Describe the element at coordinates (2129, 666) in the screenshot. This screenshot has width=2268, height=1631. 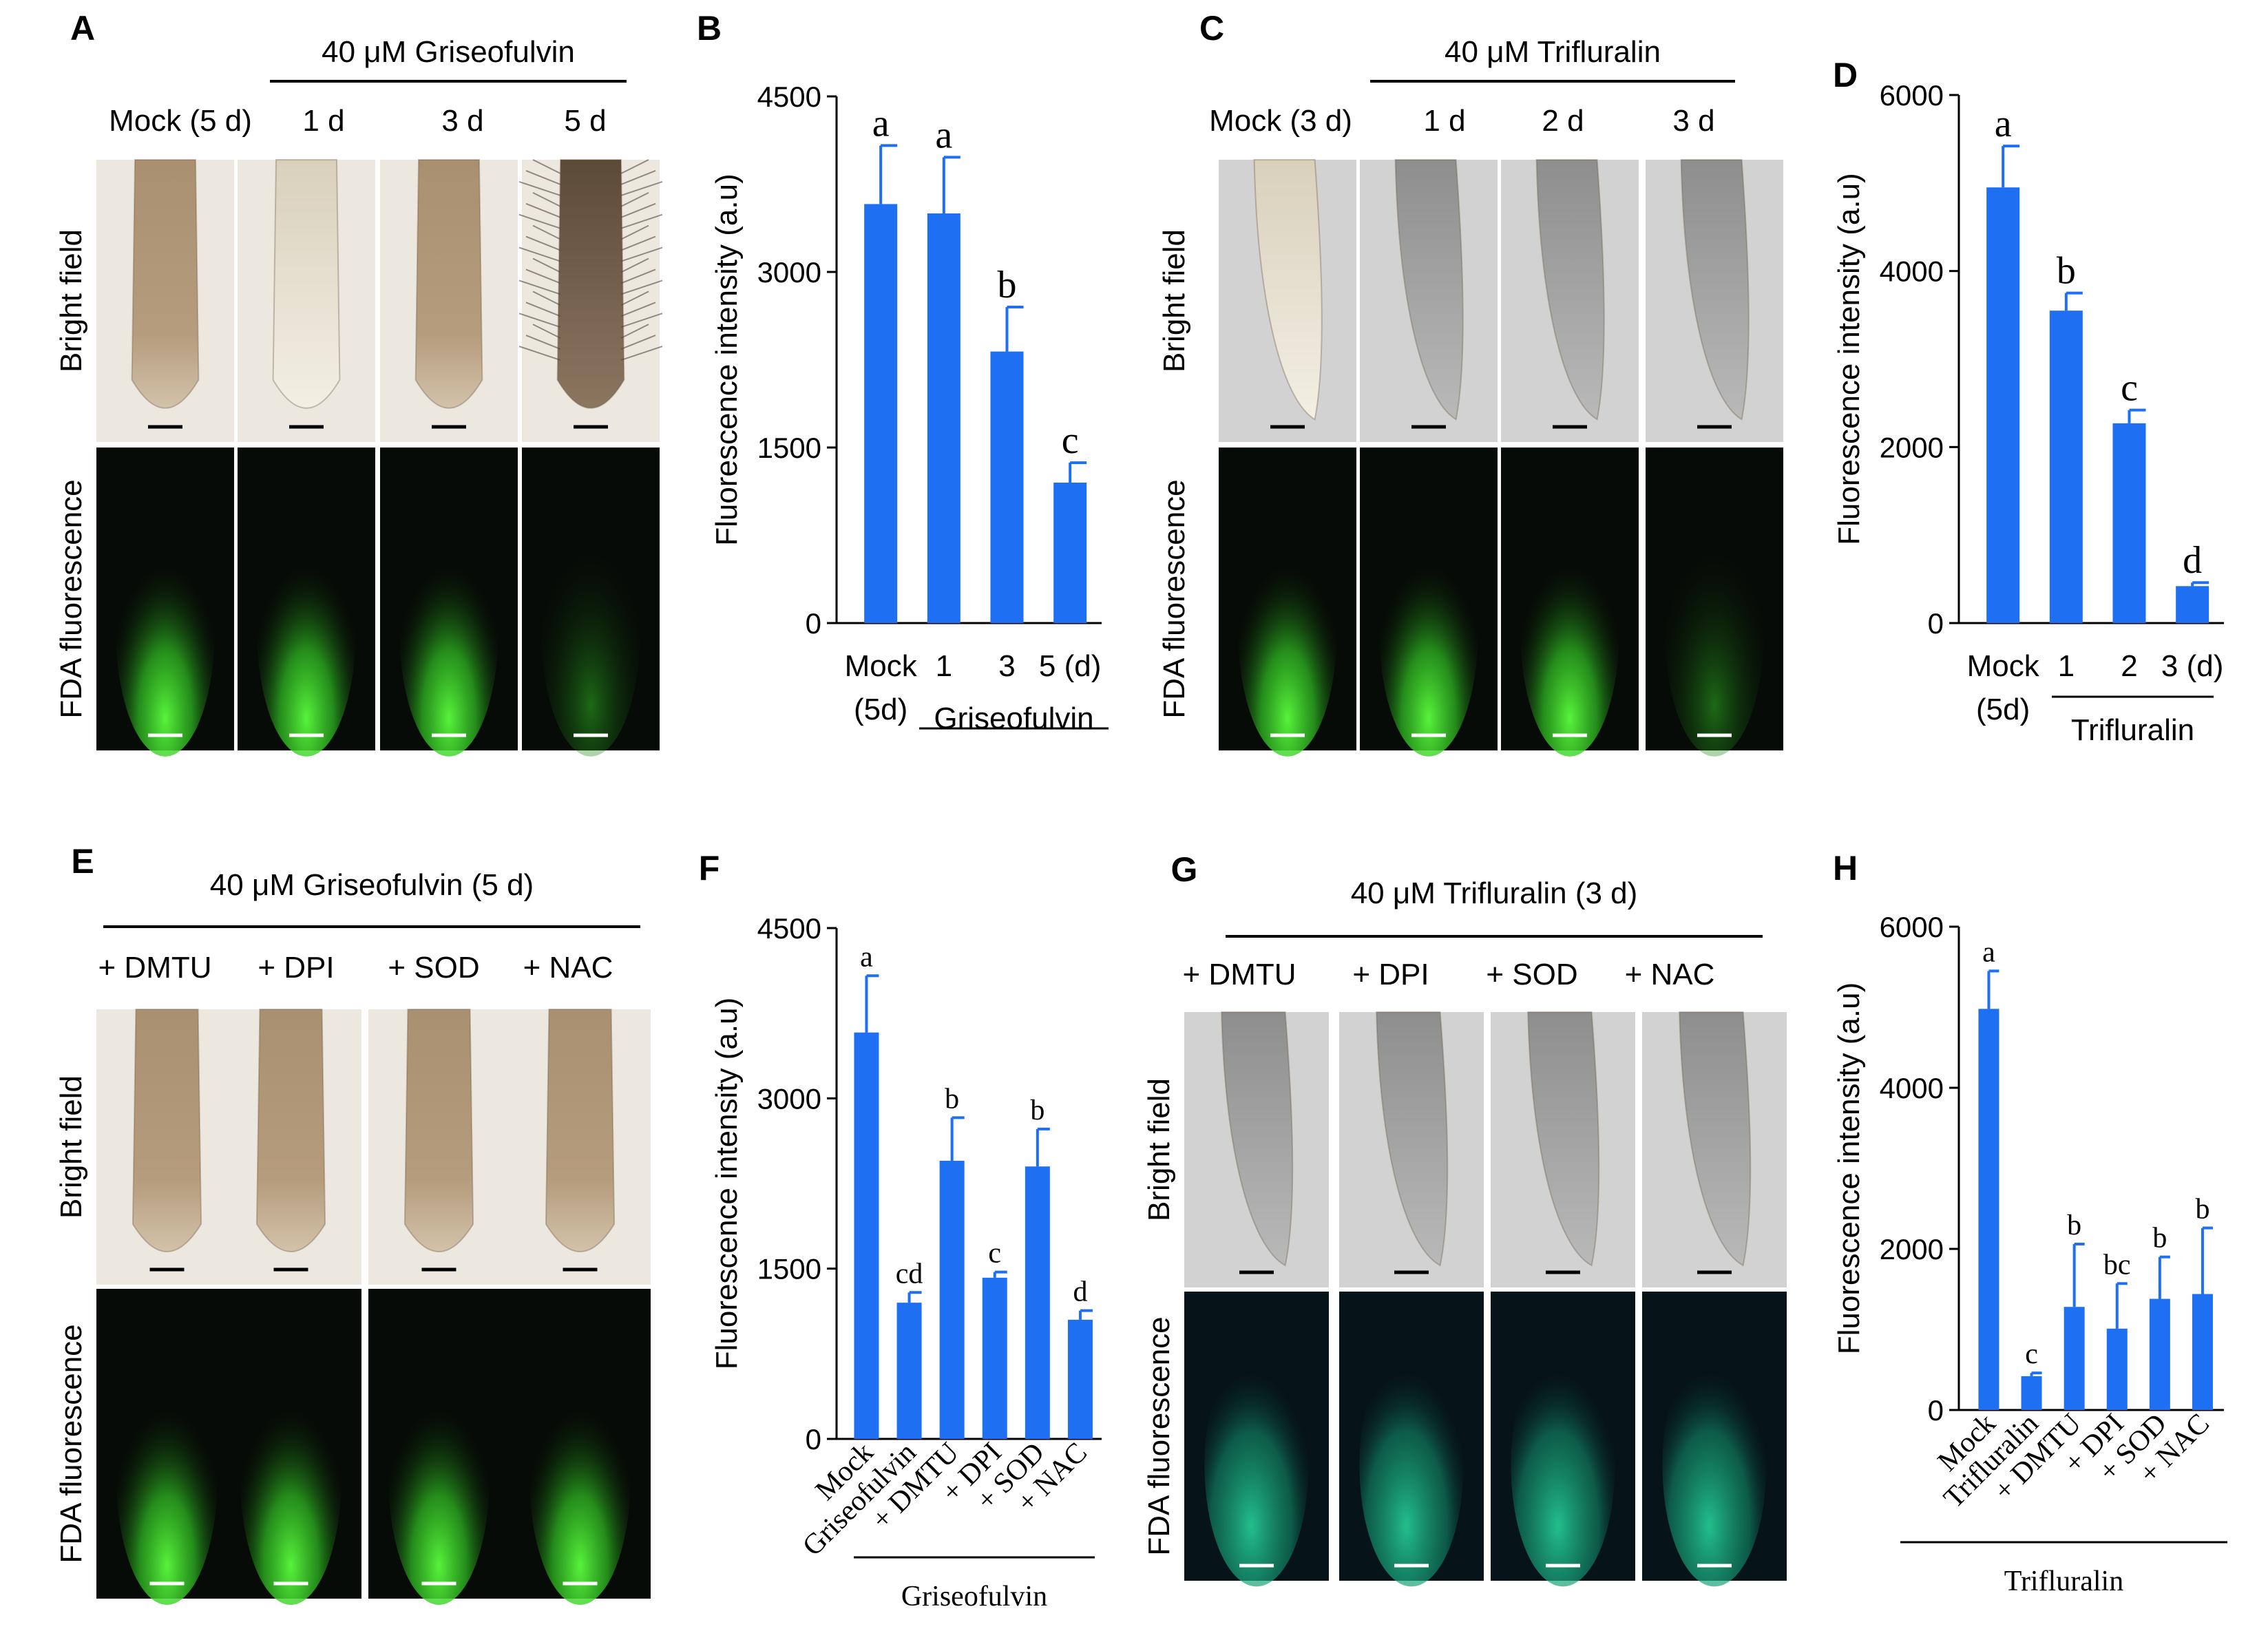
I see `x-tick-label: 2` at that location.